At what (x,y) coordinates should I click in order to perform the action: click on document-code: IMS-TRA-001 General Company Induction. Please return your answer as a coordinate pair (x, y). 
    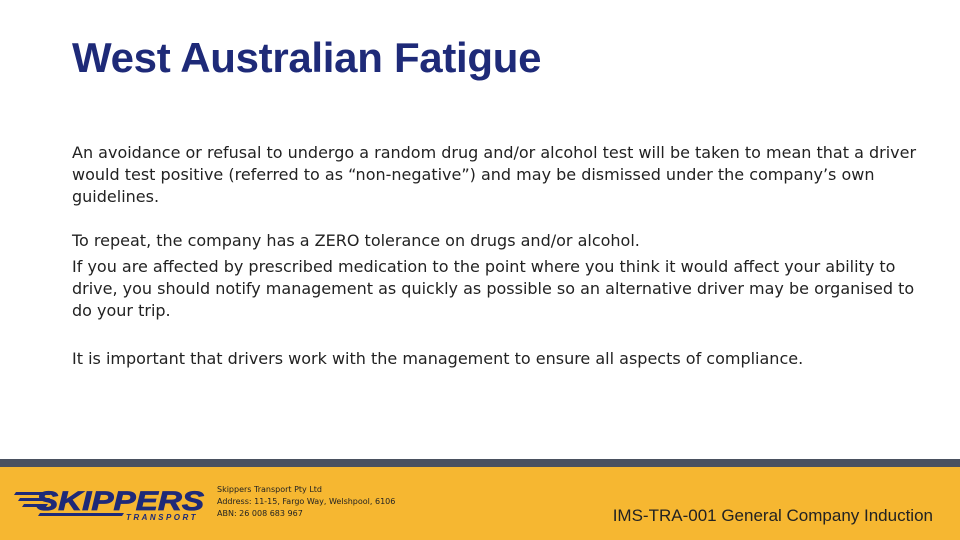
    Looking at the image, I should click on (772, 515).